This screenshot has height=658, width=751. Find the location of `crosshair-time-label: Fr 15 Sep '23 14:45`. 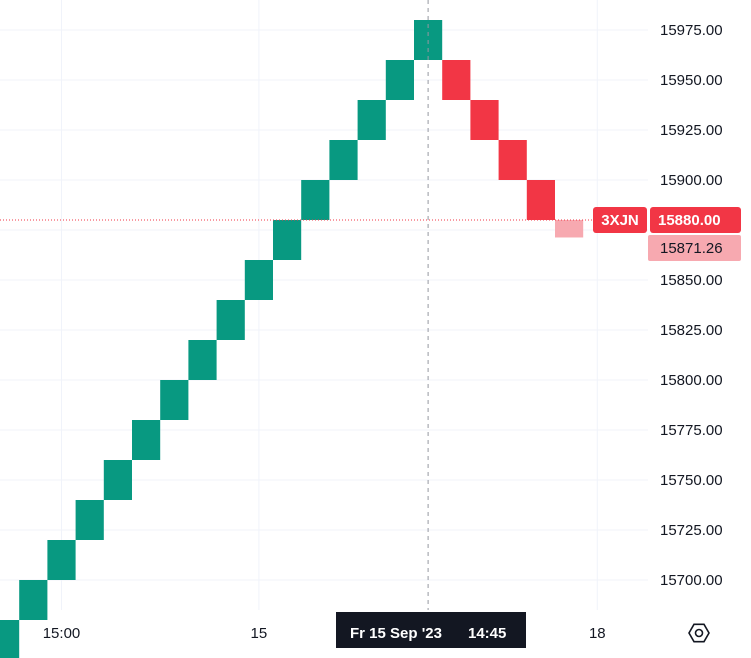

crosshair-time-label: Fr 15 Sep '23 14:45 is located at coordinates (431, 630).